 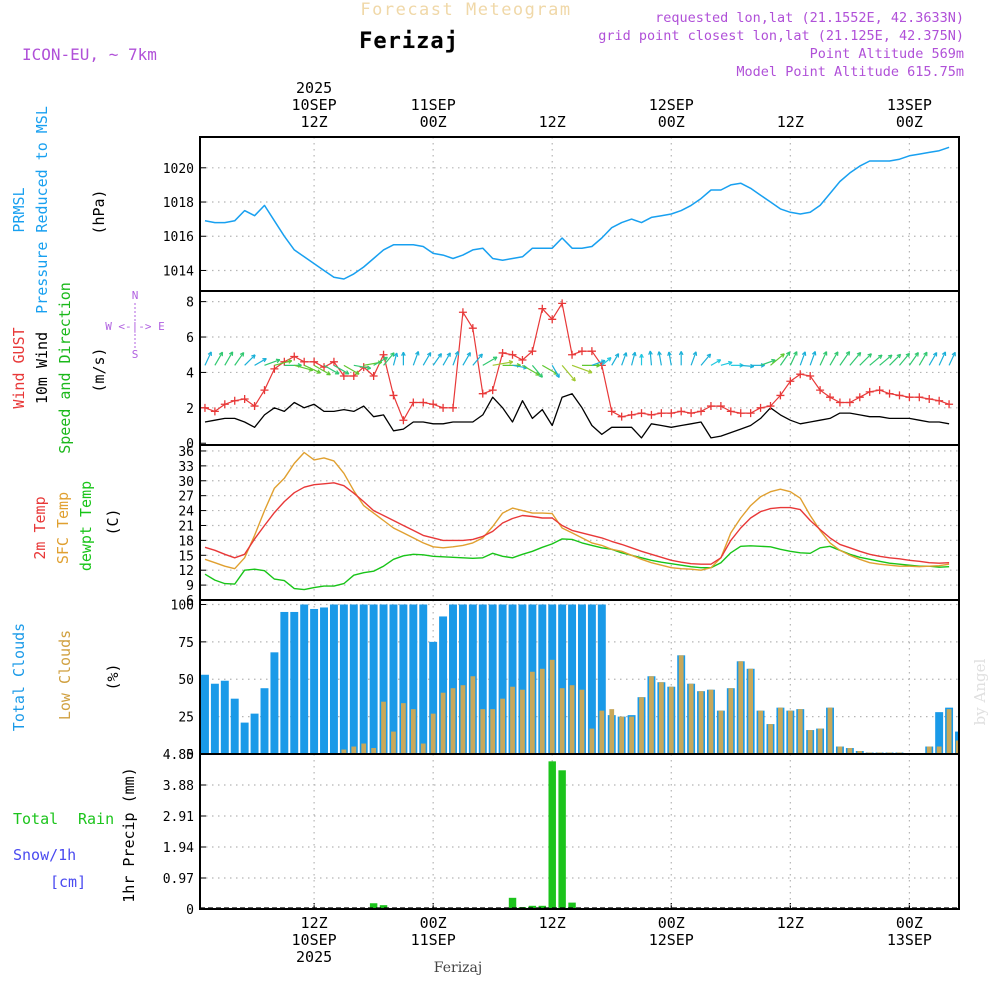 What do you see at coordinates (909, 105) in the screenshot?
I see `time-axis-label: 13SEP` at bounding box center [909, 105].